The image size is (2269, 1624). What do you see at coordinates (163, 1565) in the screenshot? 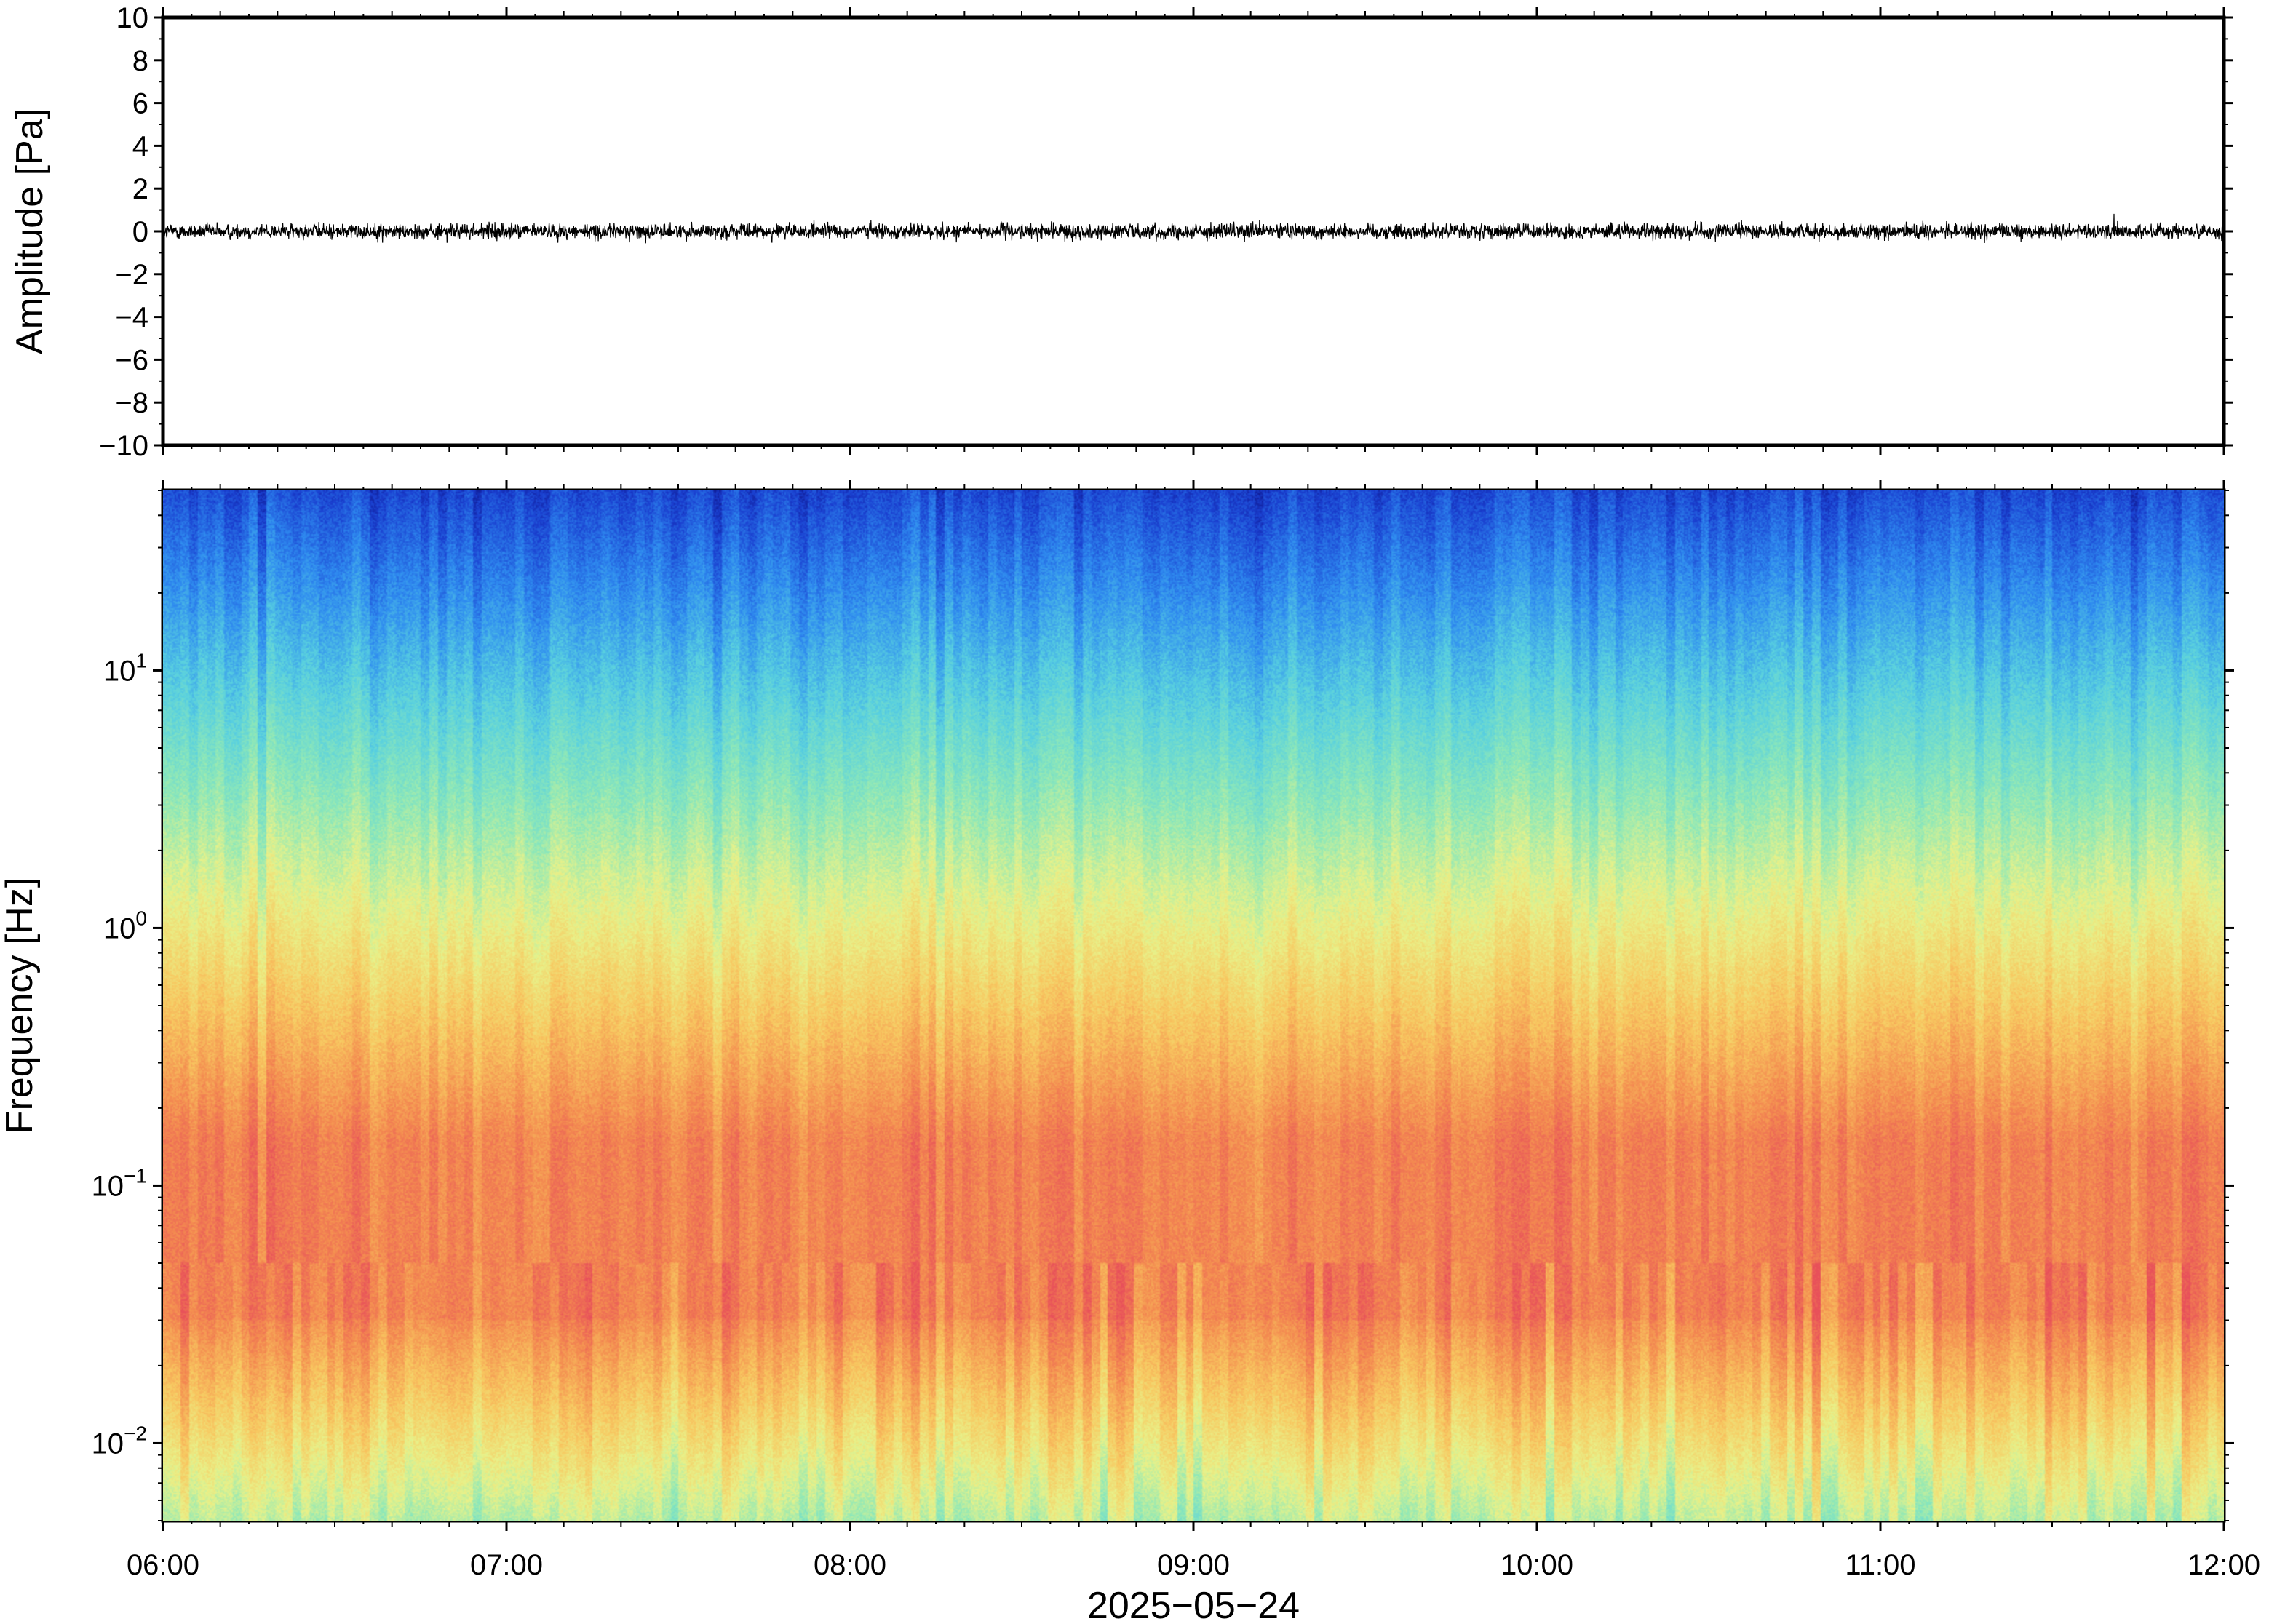
I see `x-tick-label: 06:00` at bounding box center [163, 1565].